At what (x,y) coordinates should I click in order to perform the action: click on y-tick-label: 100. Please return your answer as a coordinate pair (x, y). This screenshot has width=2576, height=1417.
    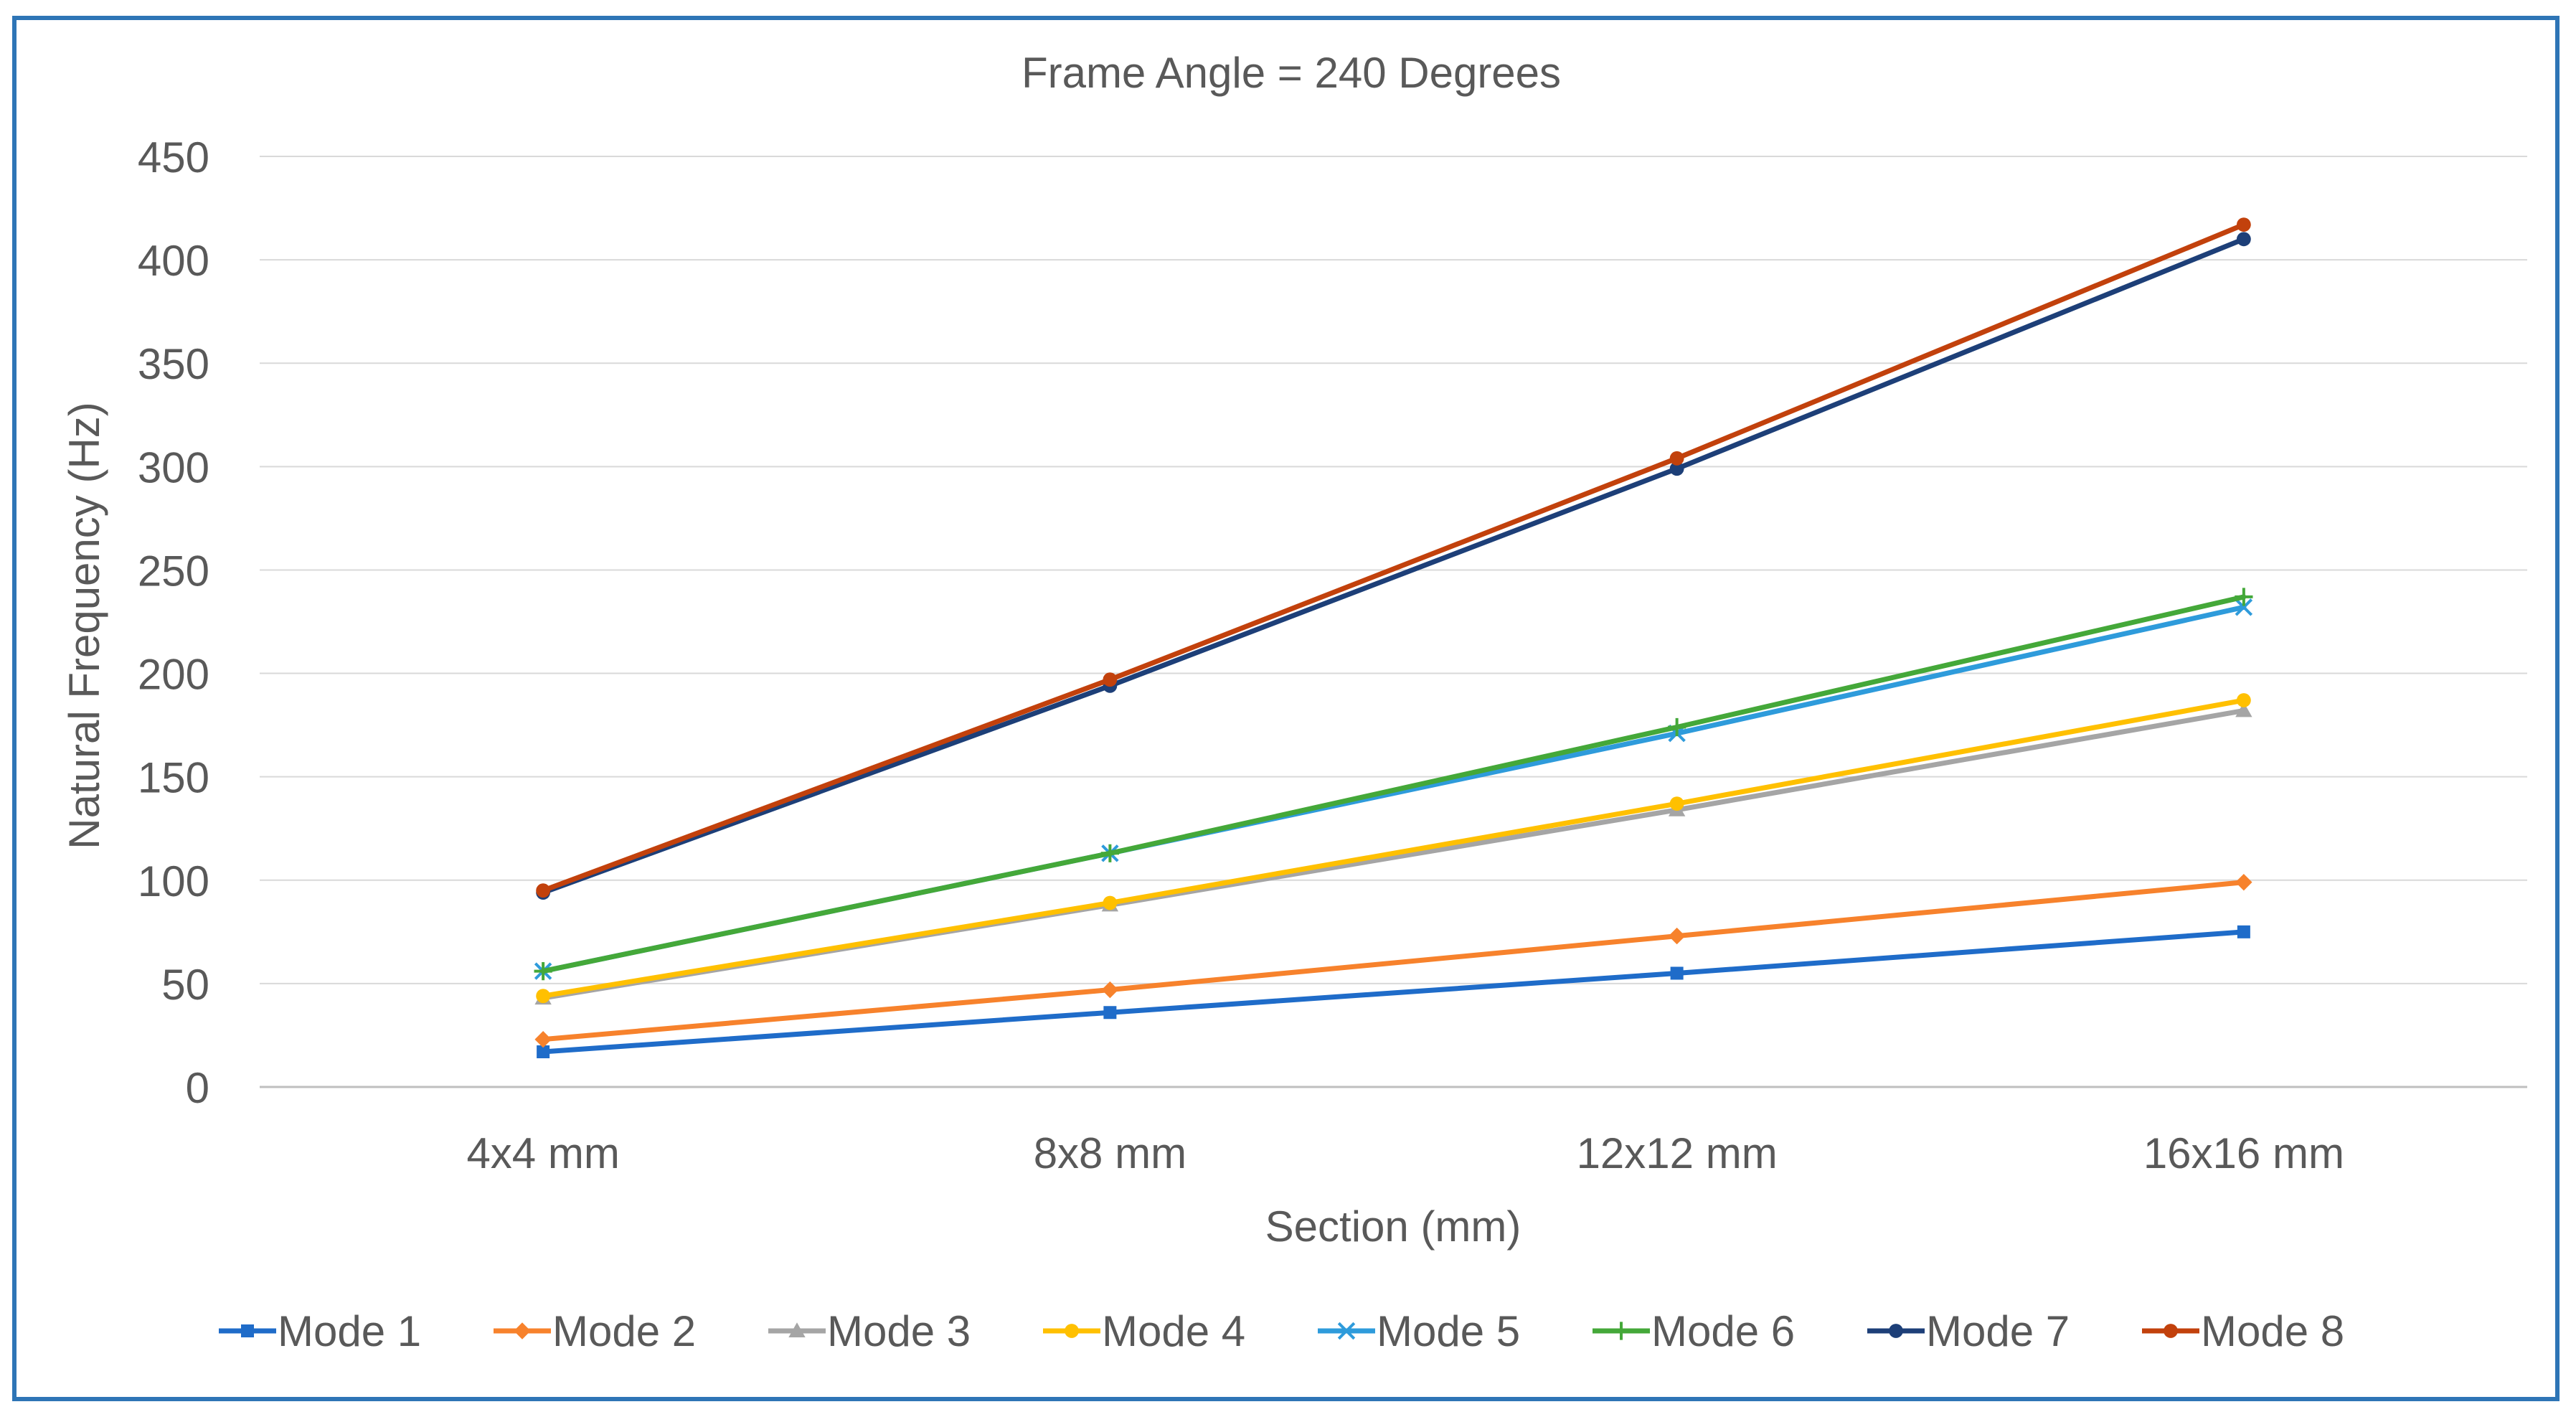
    Looking at the image, I should click on (173, 881).